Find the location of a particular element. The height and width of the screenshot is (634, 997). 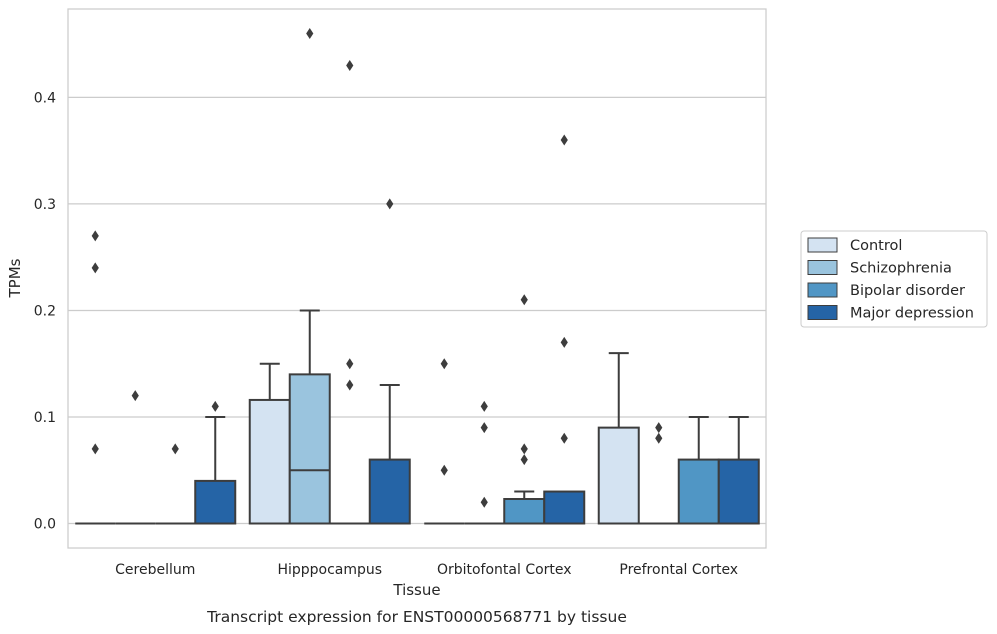

y-axis-label: TPMs is located at coordinates (15, 278).